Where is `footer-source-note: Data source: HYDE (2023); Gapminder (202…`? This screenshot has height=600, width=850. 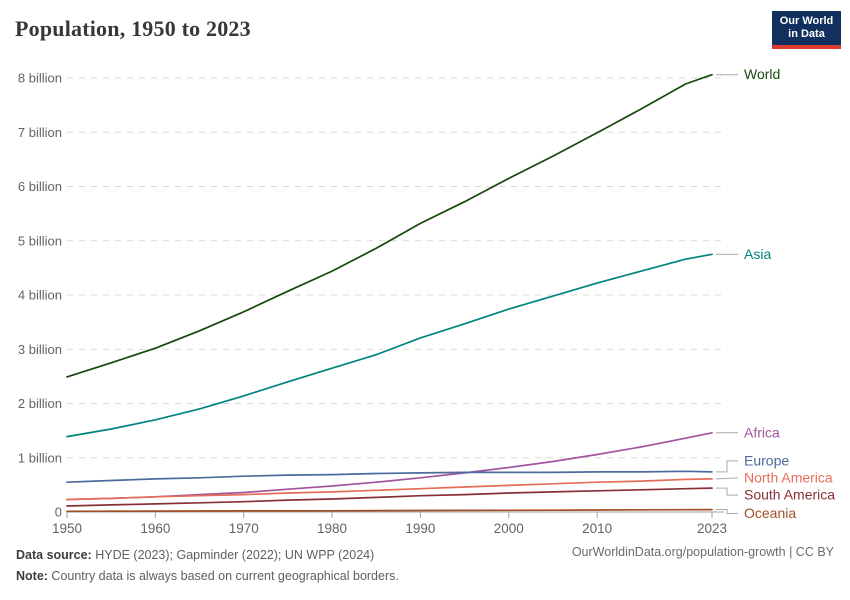 footer-source-note: Data source: HYDE (2023); Gapminder (202… is located at coordinates (207, 565).